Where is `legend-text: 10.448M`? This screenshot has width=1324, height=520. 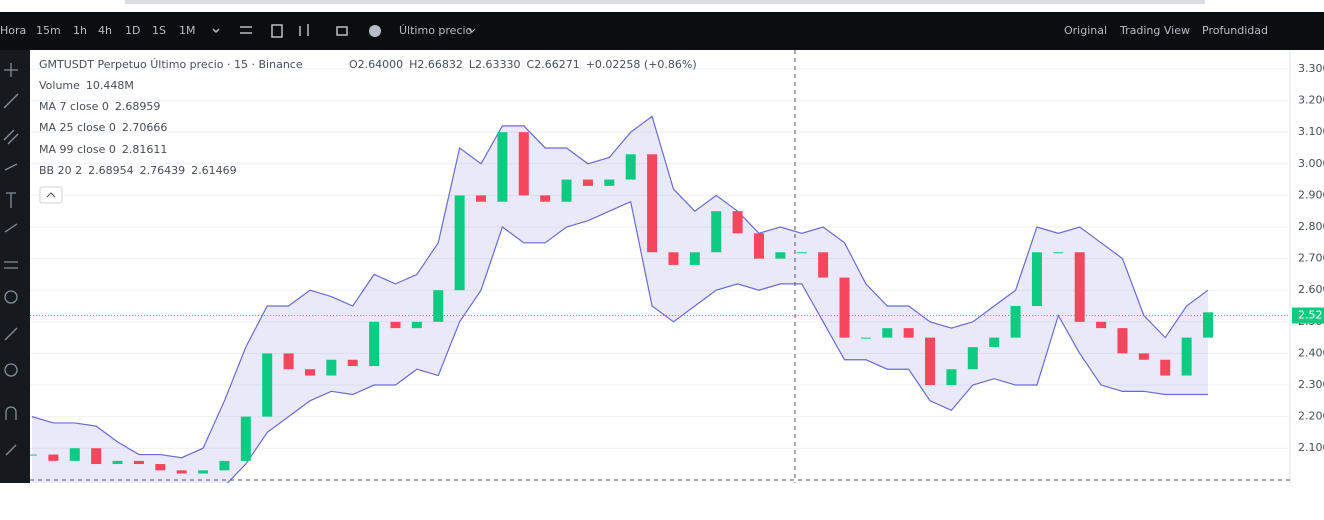 legend-text: 10.448M is located at coordinates (110, 85).